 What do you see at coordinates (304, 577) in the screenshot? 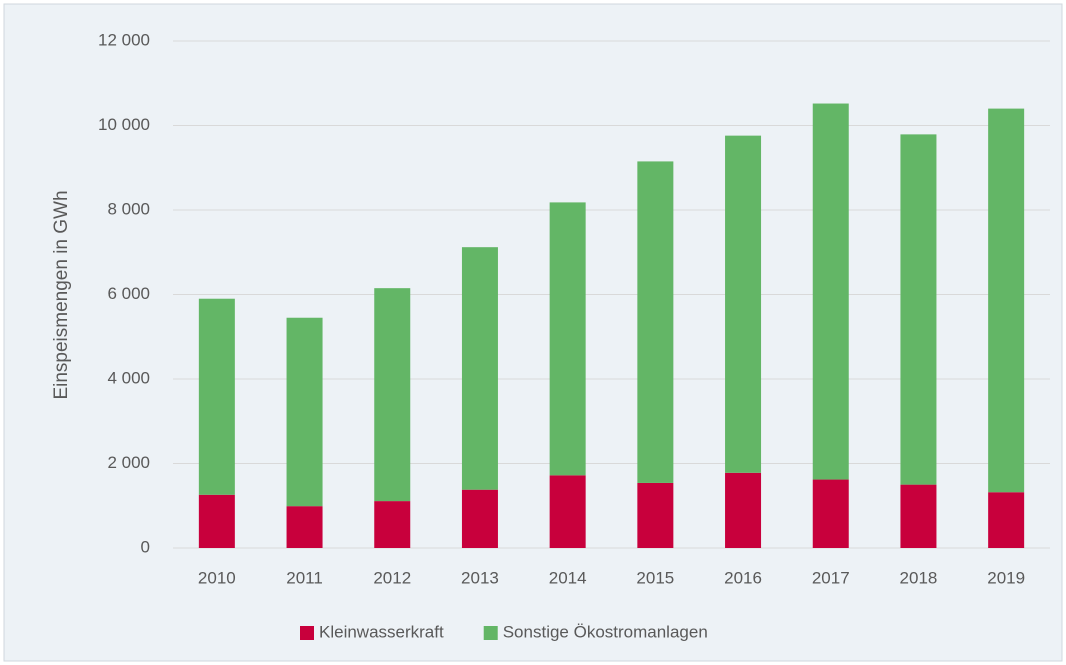
I see `x-tick-label: 2011` at bounding box center [304, 577].